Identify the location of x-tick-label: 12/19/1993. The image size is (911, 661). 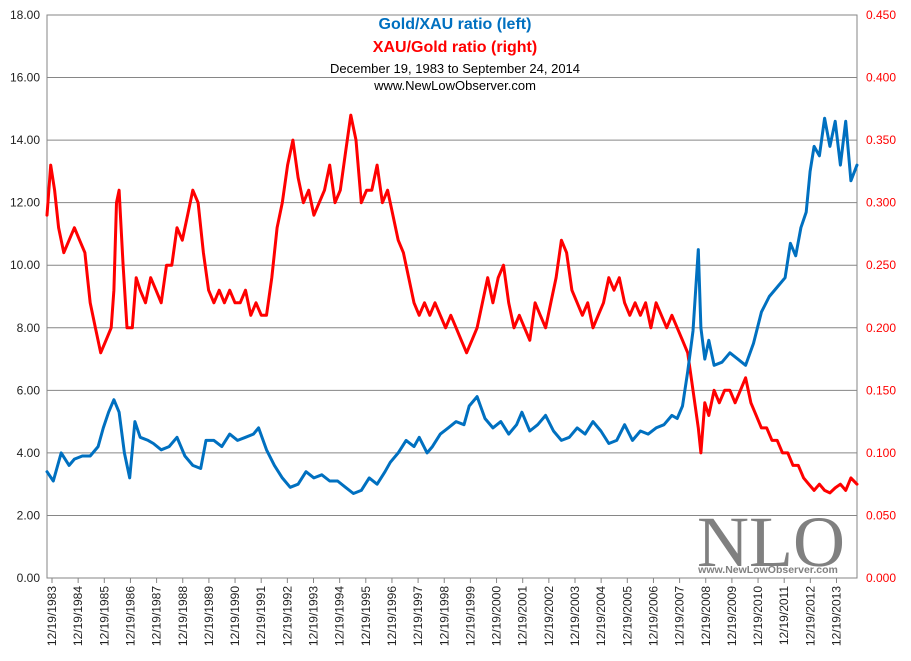
(314, 616).